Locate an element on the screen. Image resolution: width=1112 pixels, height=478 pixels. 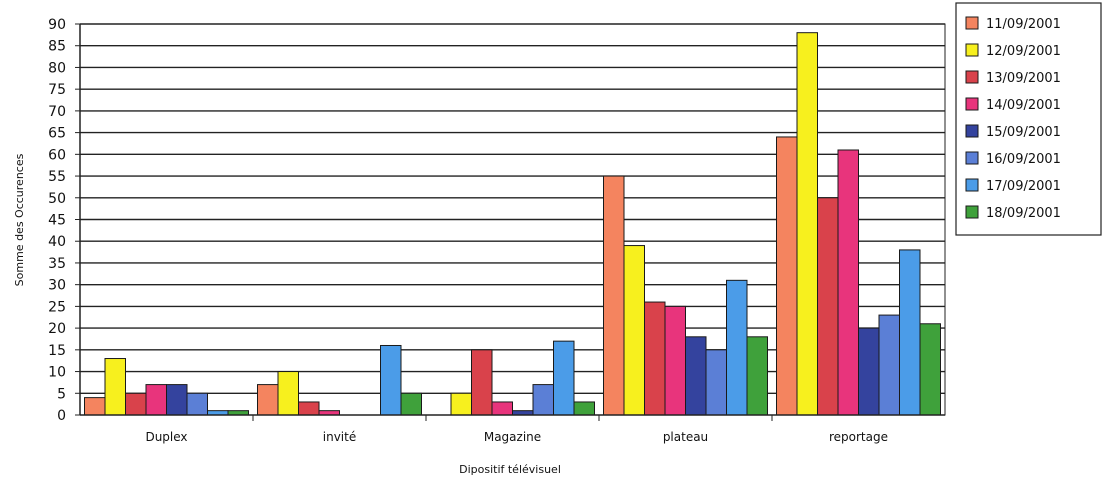
legend-label: 14/09/2001 is located at coordinates (1023, 105).